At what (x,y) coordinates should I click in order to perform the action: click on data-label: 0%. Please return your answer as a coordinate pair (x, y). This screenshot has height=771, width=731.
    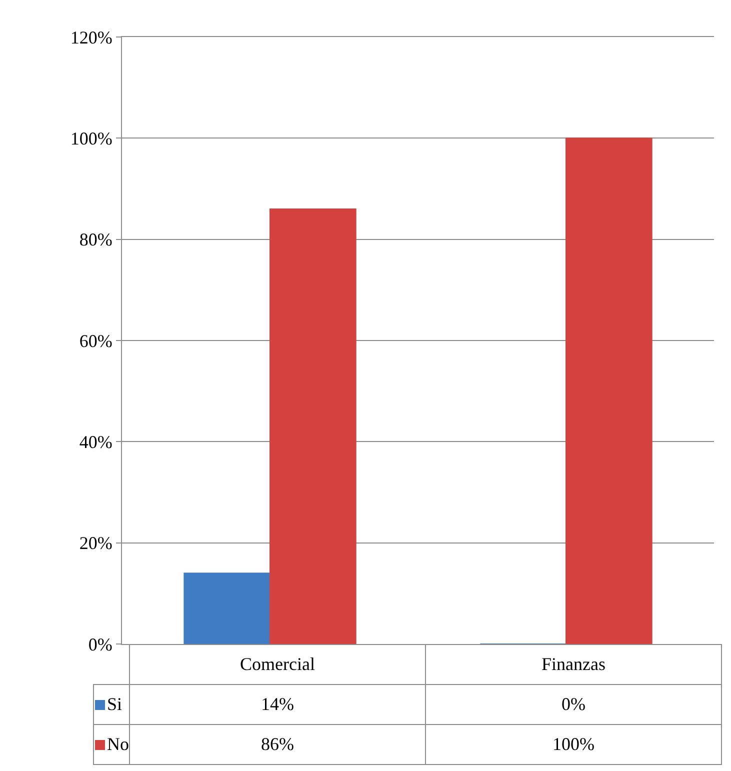
    Looking at the image, I should click on (574, 704).